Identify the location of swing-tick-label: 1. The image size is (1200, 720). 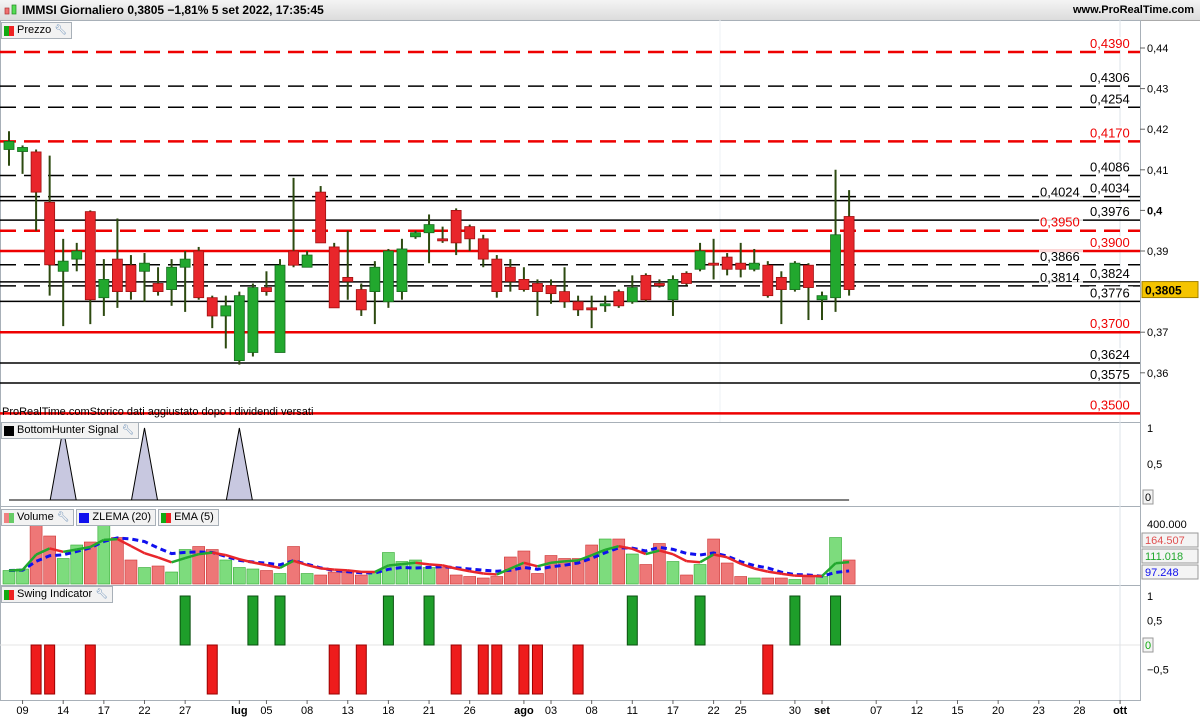
(1150, 597).